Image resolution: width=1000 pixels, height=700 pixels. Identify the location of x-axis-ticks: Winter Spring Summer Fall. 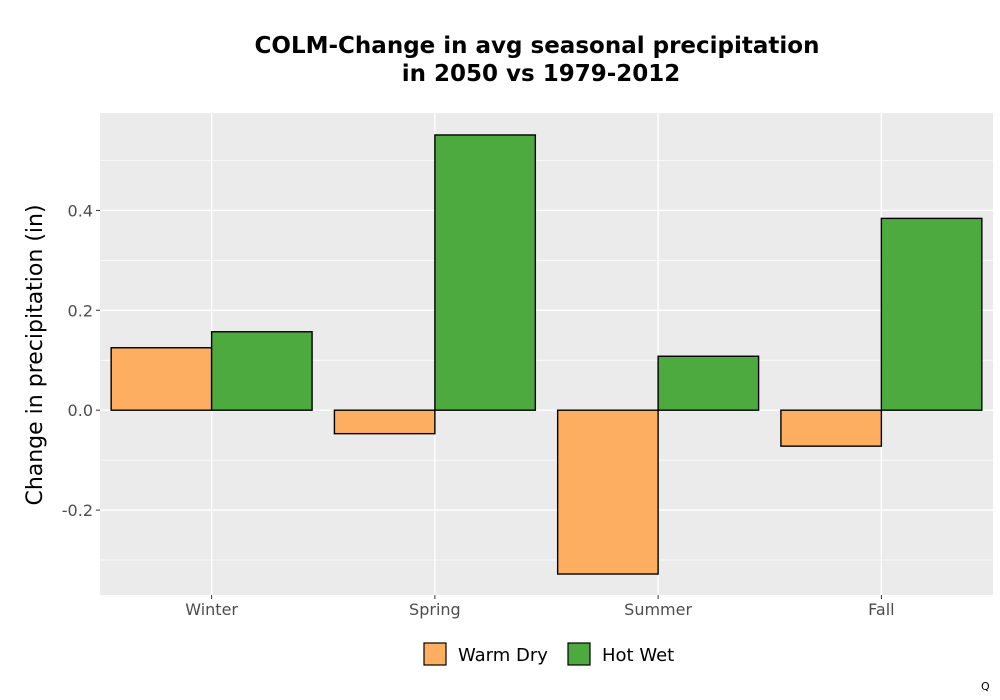
(540, 607).